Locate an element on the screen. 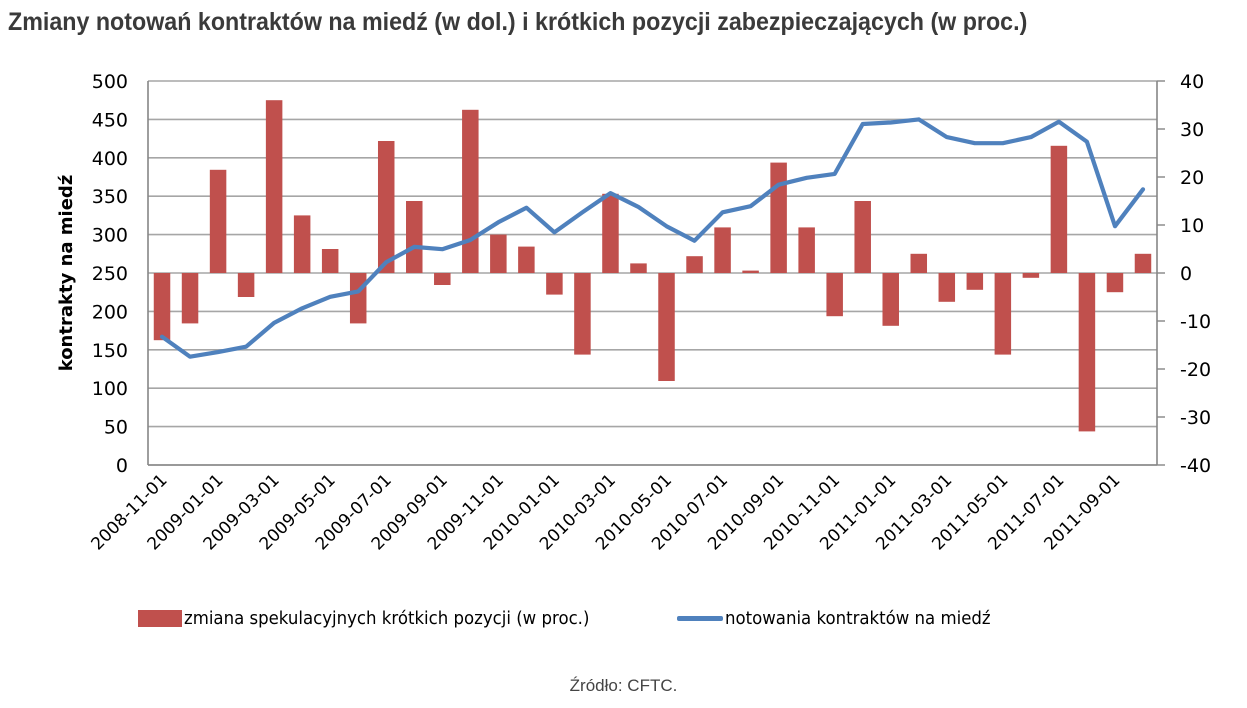  left-axis-tick-label: 200 is located at coordinates (110, 312).